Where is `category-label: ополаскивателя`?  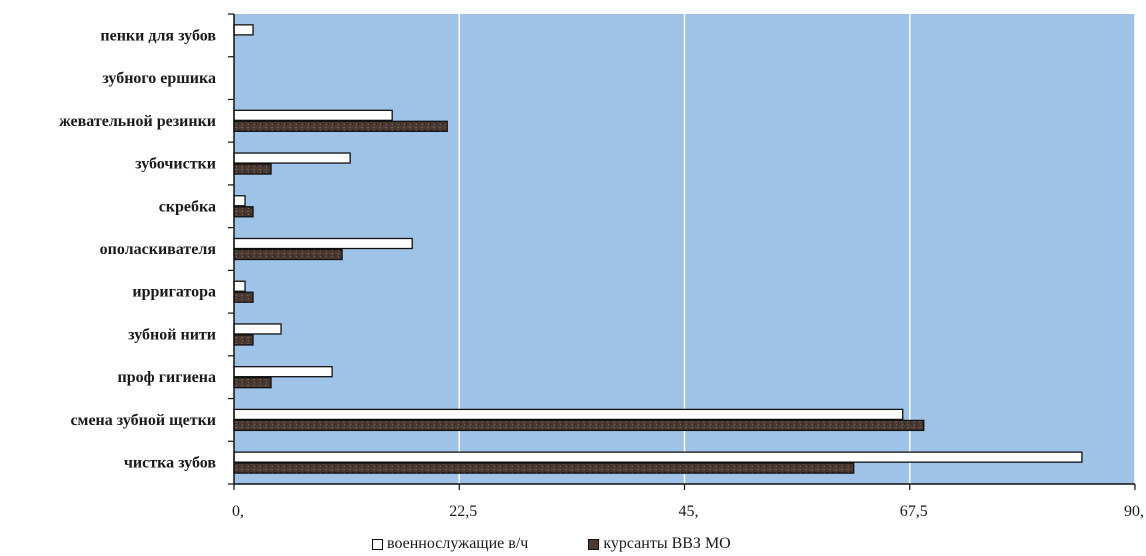 category-label: ополаскивателя is located at coordinates (158, 249).